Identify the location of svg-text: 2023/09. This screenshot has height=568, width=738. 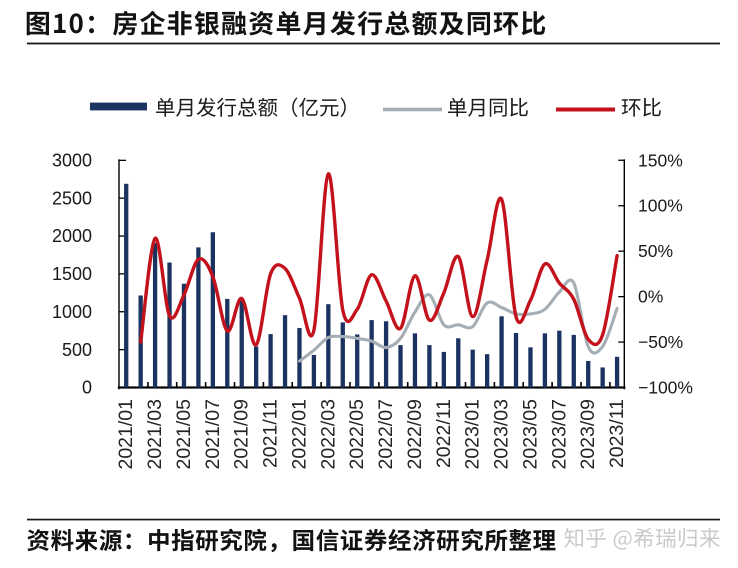
(588, 434).